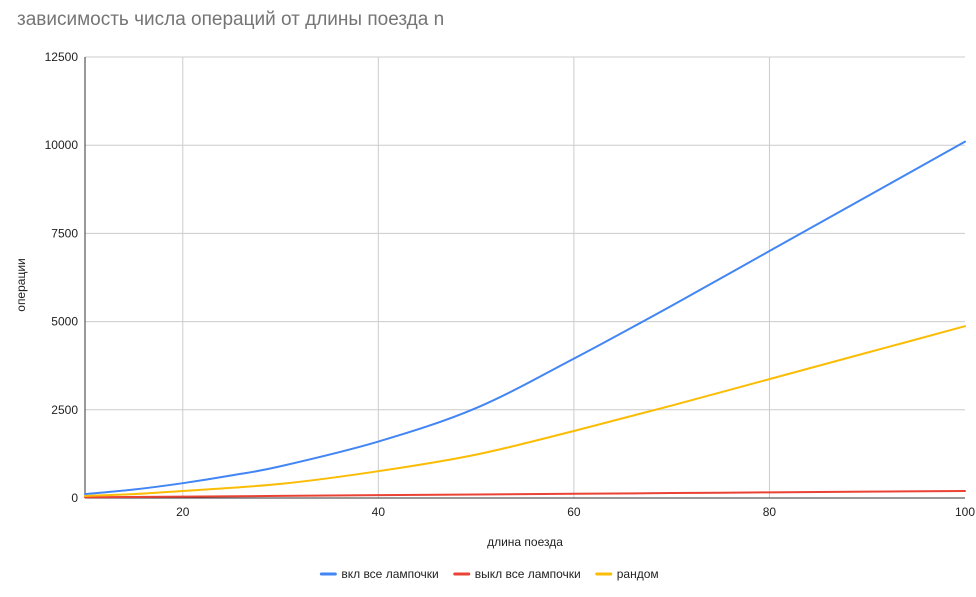 This screenshot has width=976, height=597. What do you see at coordinates (21, 284) in the screenshot?
I see `y-axis-title: операции` at bounding box center [21, 284].